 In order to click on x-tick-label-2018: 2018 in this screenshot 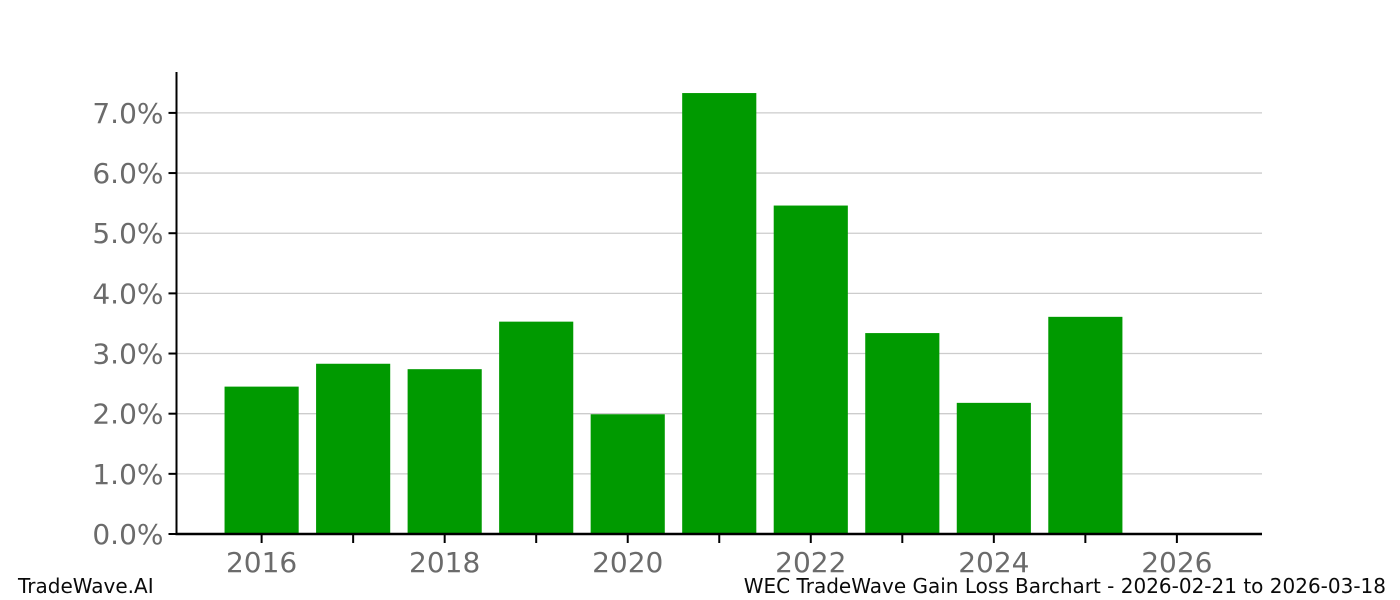, I will do `click(444, 562)`.